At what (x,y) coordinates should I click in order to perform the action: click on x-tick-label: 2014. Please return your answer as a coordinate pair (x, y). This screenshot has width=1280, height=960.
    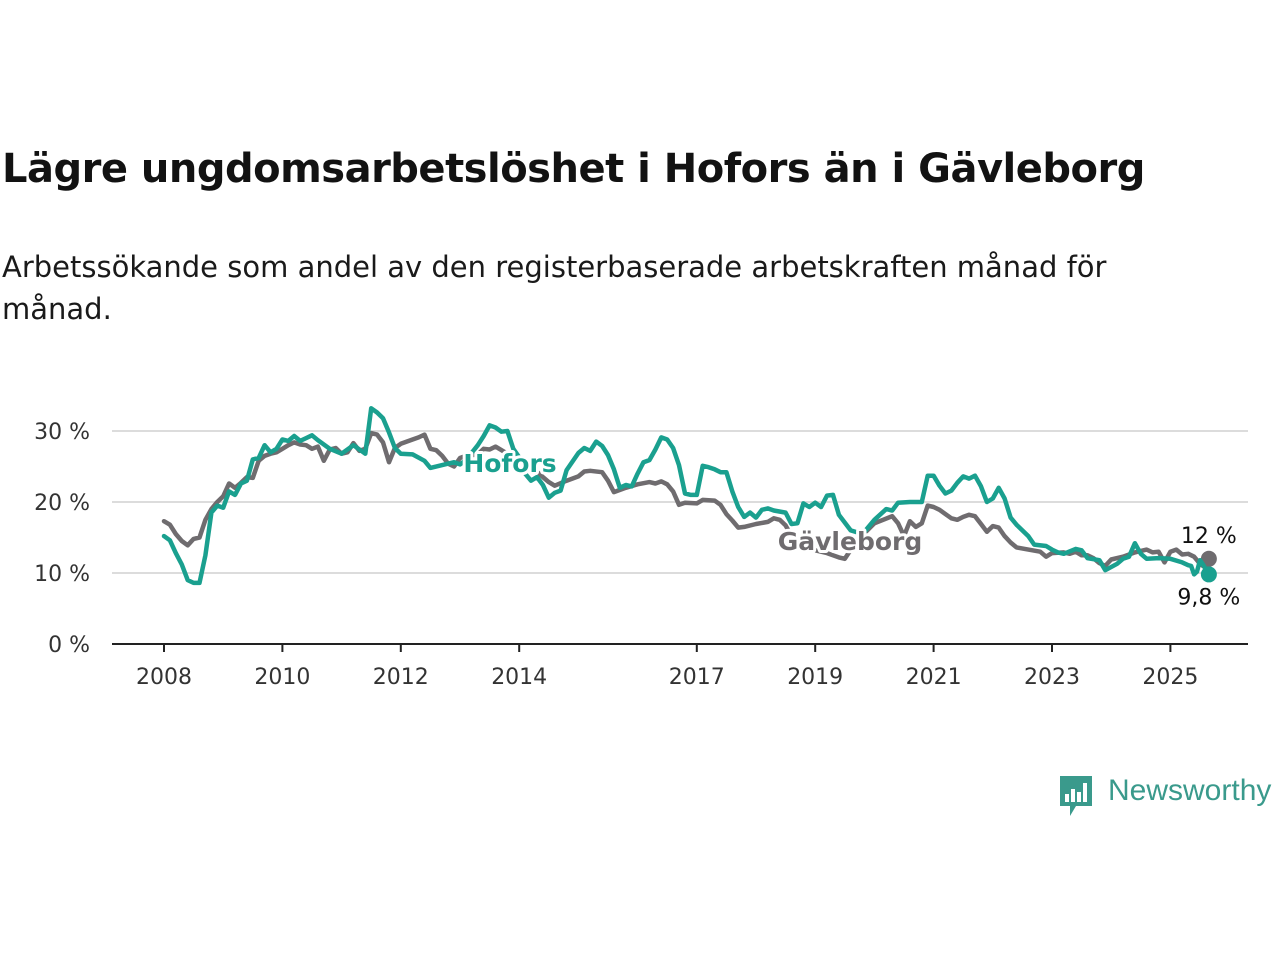
    Looking at the image, I should click on (519, 677).